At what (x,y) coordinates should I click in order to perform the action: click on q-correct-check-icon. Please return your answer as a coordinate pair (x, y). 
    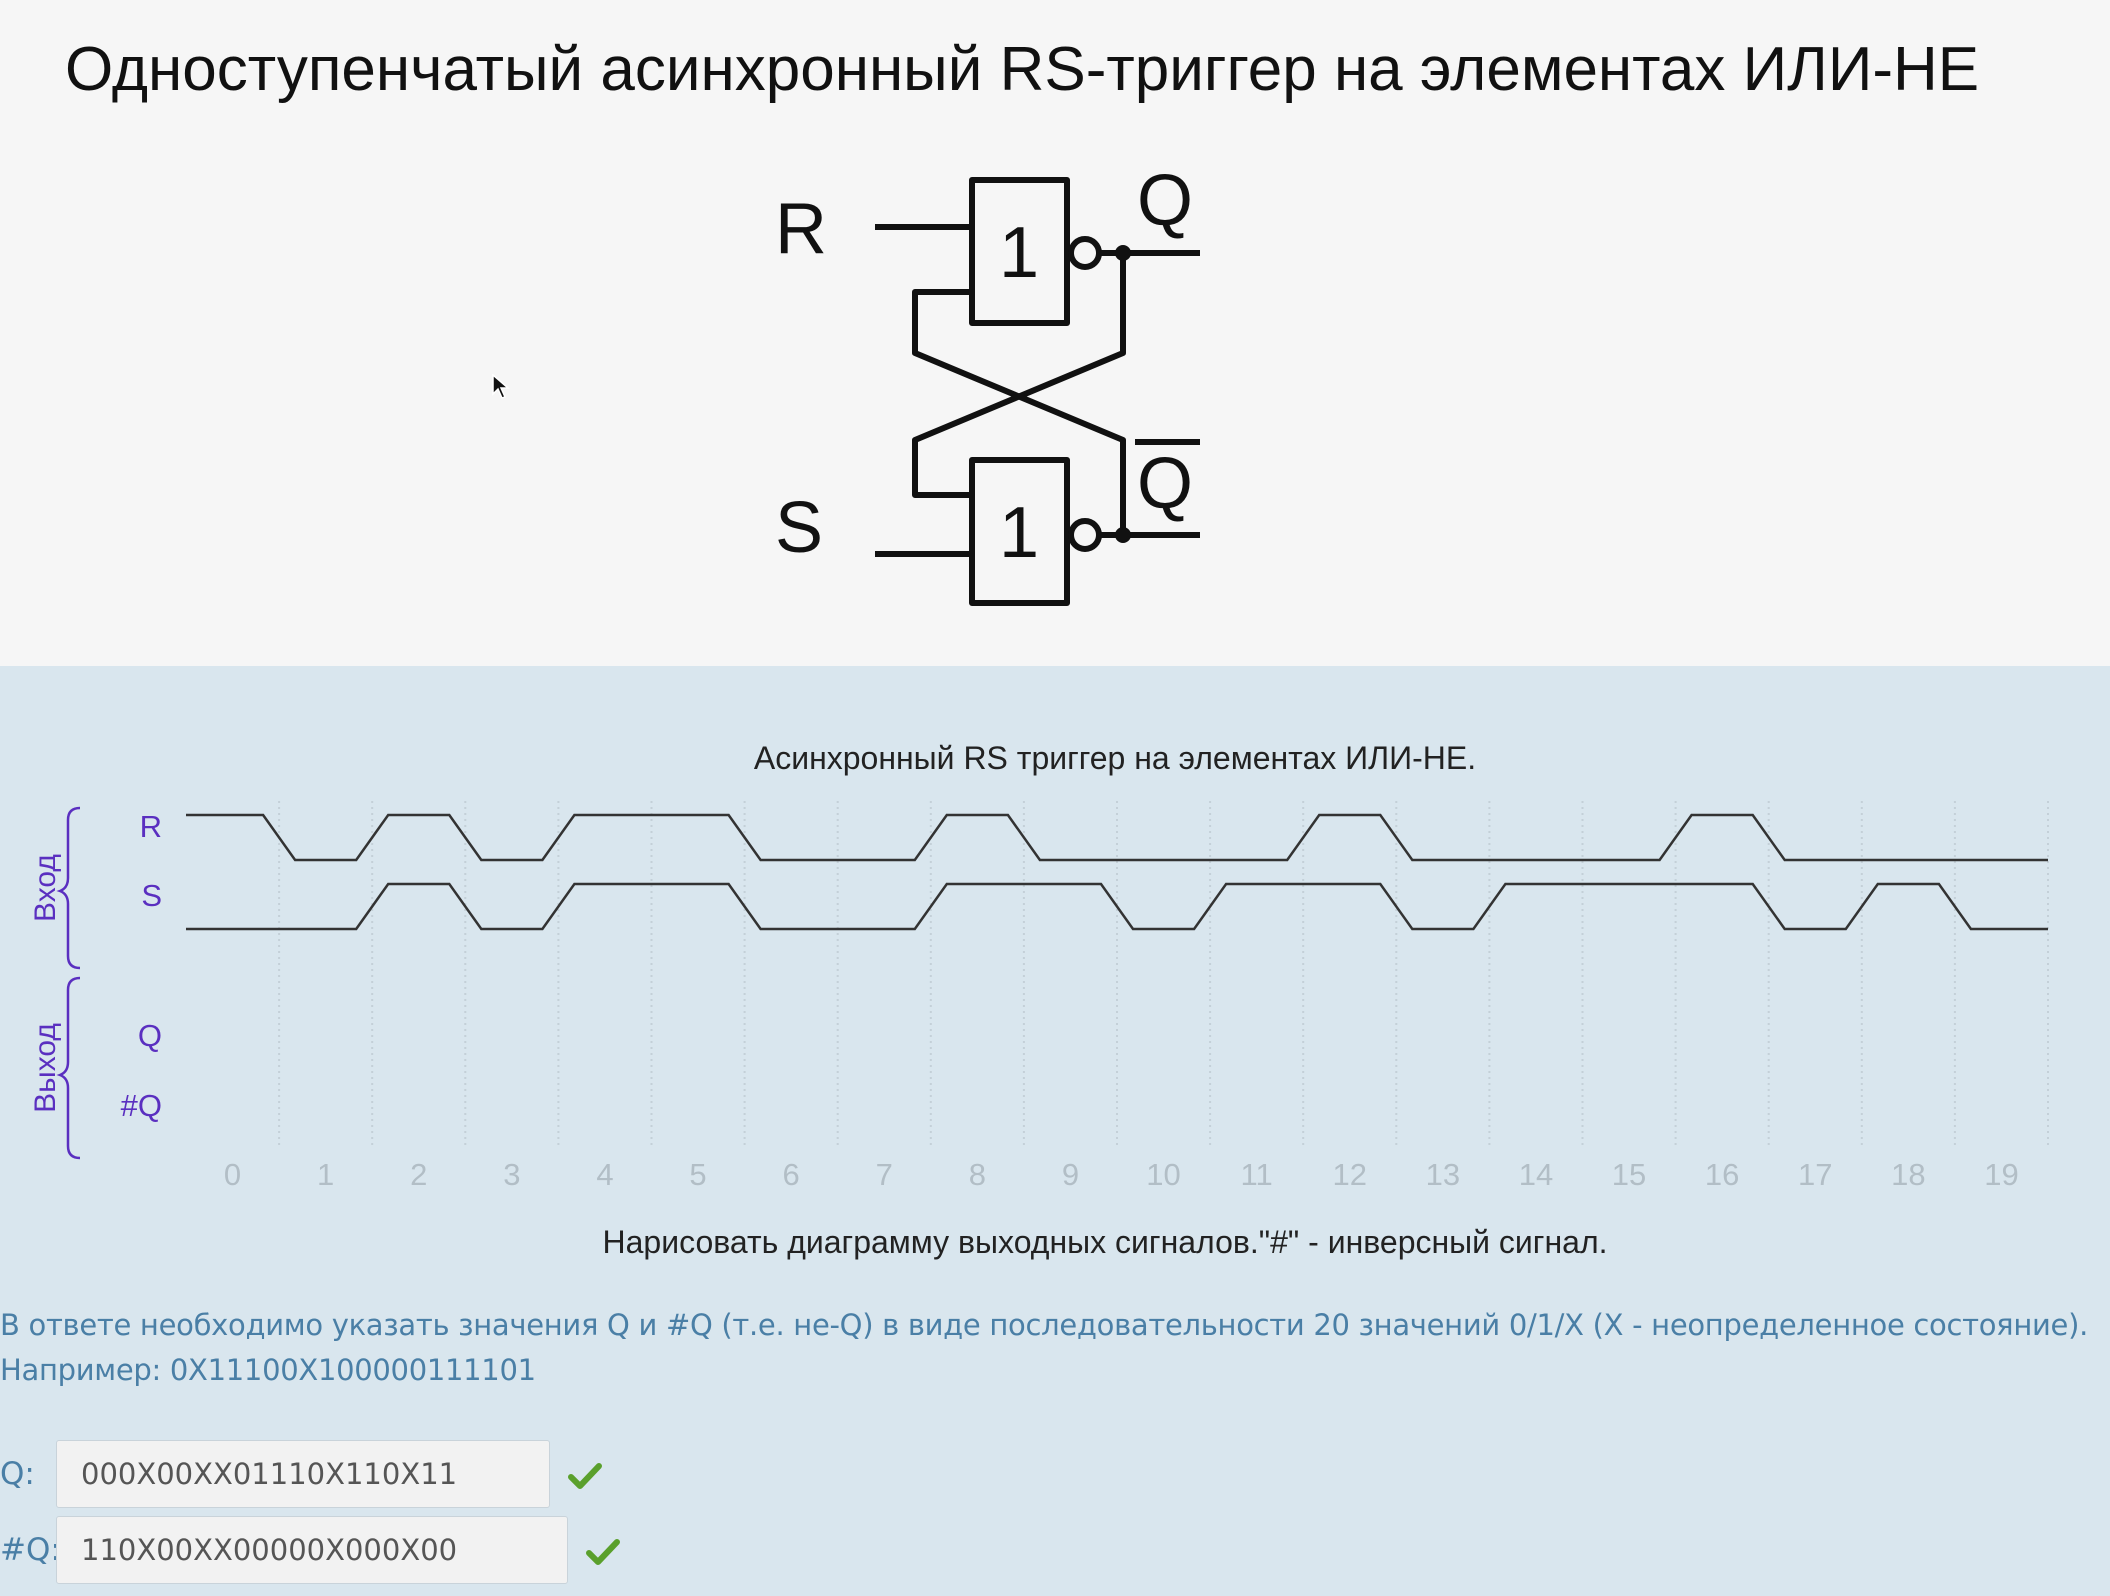
    Looking at the image, I should click on (585, 1476).